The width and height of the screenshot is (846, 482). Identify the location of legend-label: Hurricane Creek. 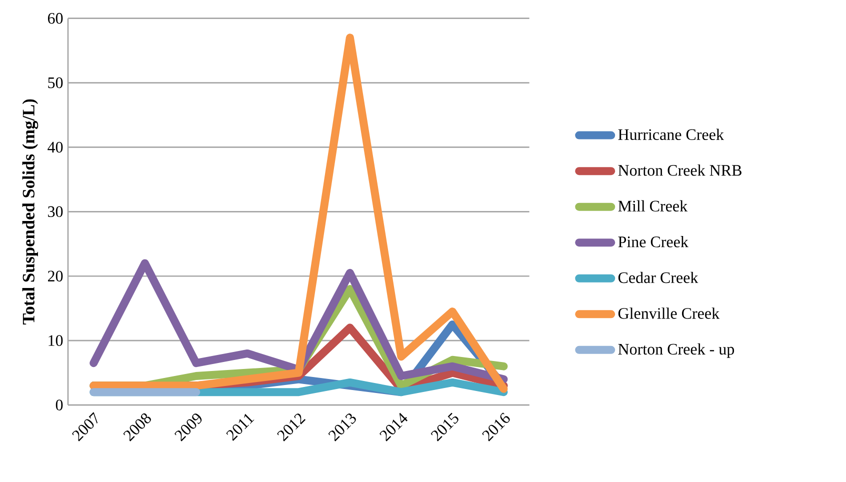
(671, 134).